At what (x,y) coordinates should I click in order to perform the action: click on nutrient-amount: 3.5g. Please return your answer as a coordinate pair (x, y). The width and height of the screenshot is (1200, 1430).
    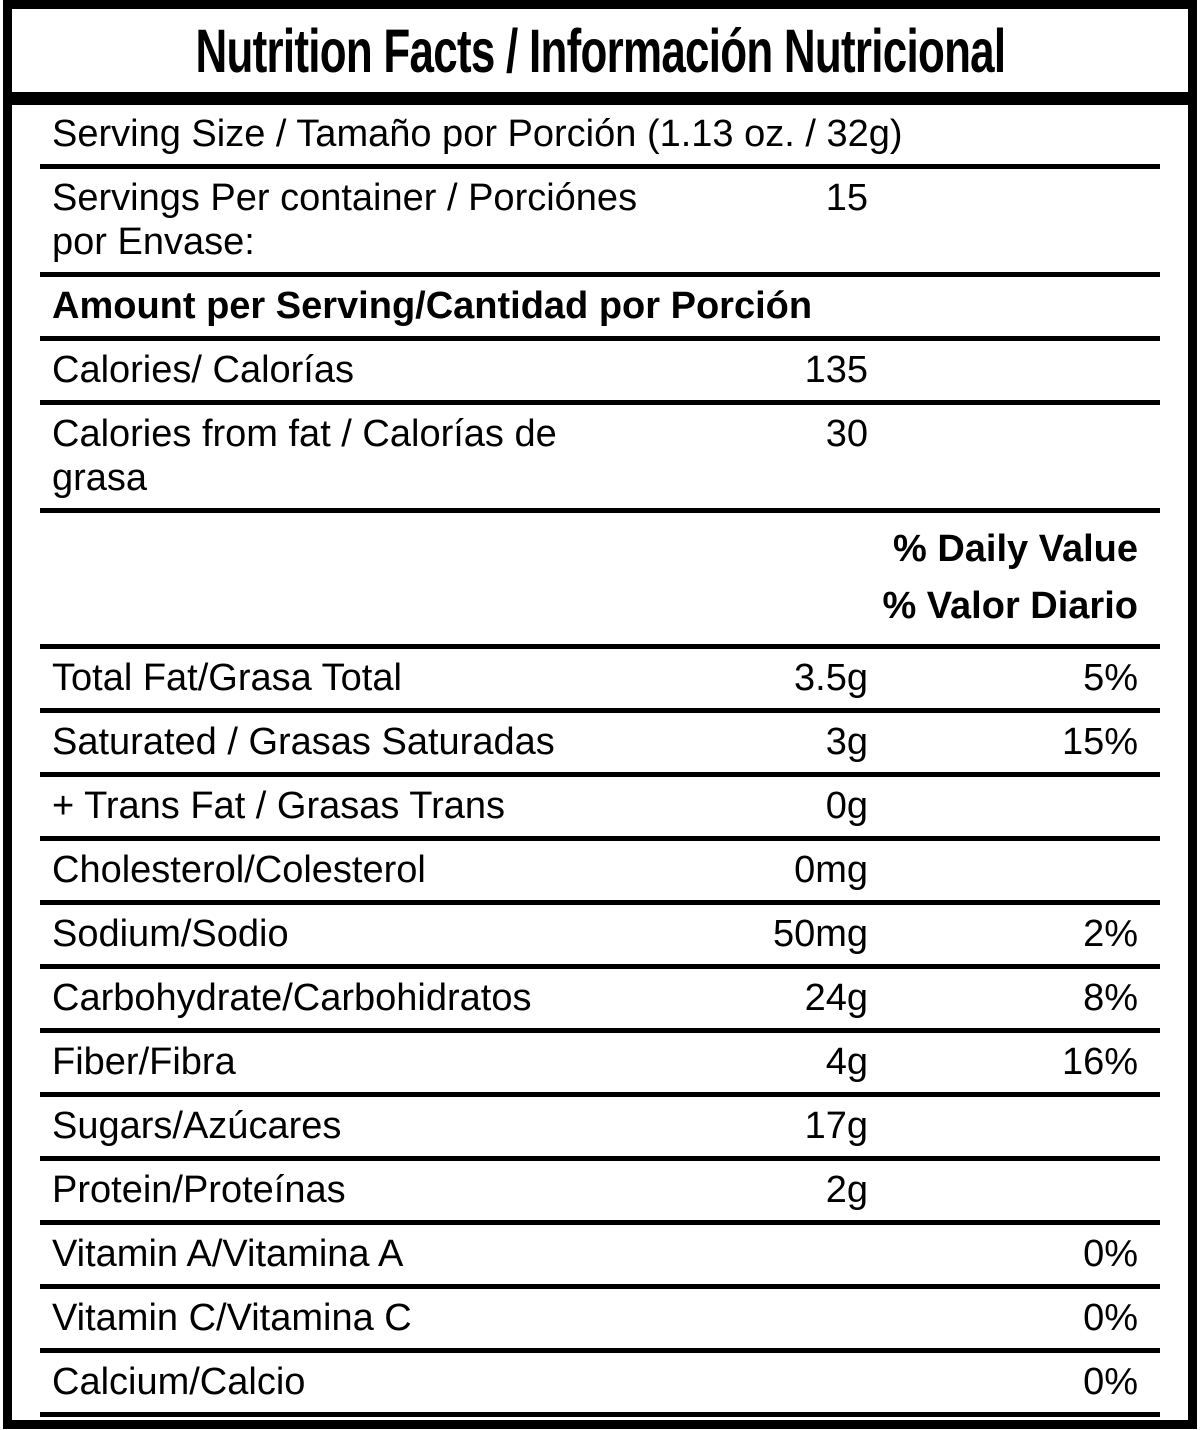
    Looking at the image, I should click on (831, 678).